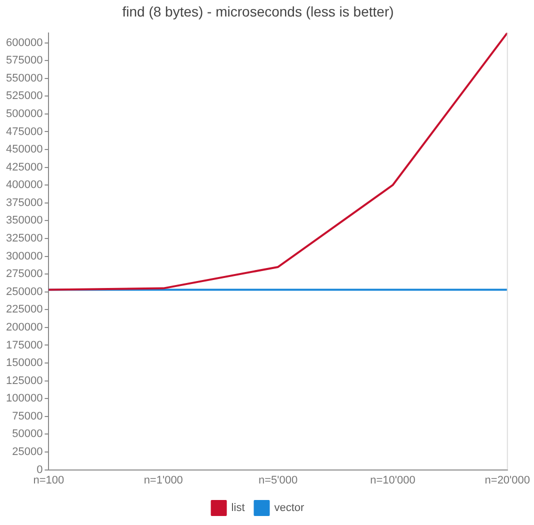 This screenshot has height=525, width=534. What do you see at coordinates (24, 363) in the screenshot?
I see `y-tick-label: 150000` at bounding box center [24, 363].